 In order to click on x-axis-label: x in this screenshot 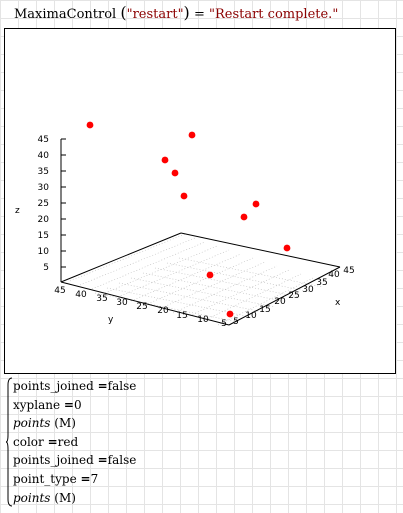, I will do `click(338, 303)`.